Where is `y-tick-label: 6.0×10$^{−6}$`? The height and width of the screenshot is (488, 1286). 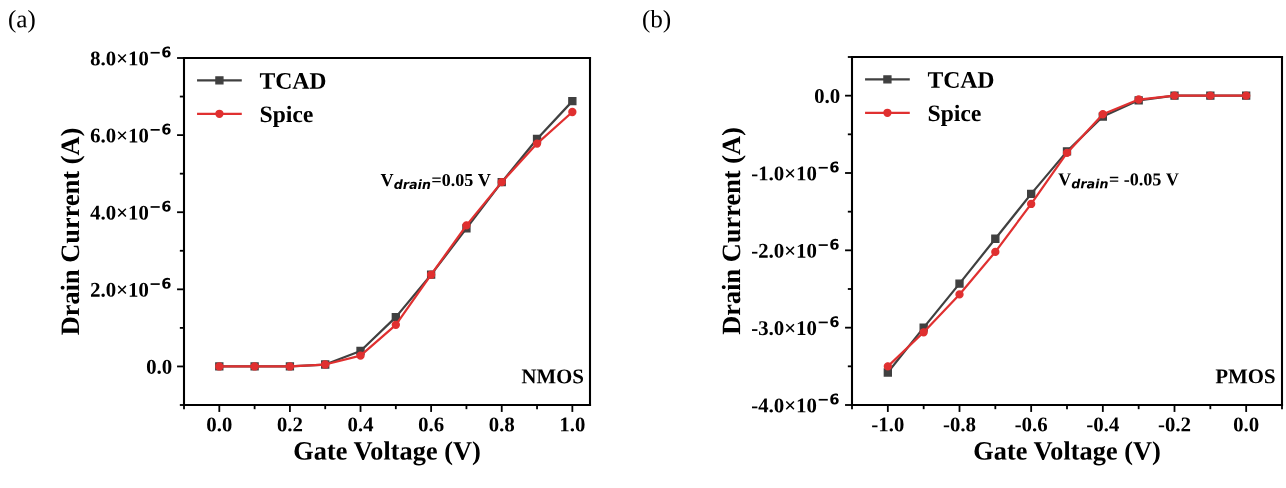
y-tick-label: 6.0×10$^{−6}$ is located at coordinates (130, 133).